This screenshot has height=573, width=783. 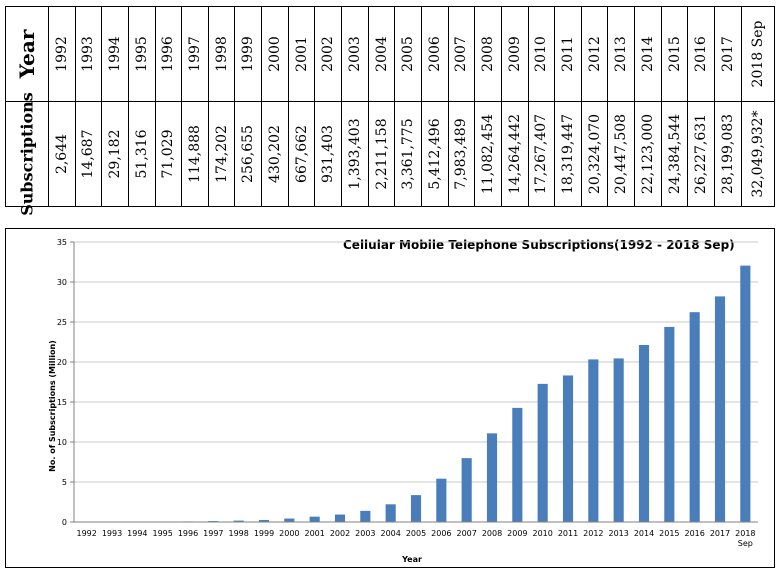 What do you see at coordinates (720, 533) in the screenshot?
I see `x-tick-label: 2017` at bounding box center [720, 533].